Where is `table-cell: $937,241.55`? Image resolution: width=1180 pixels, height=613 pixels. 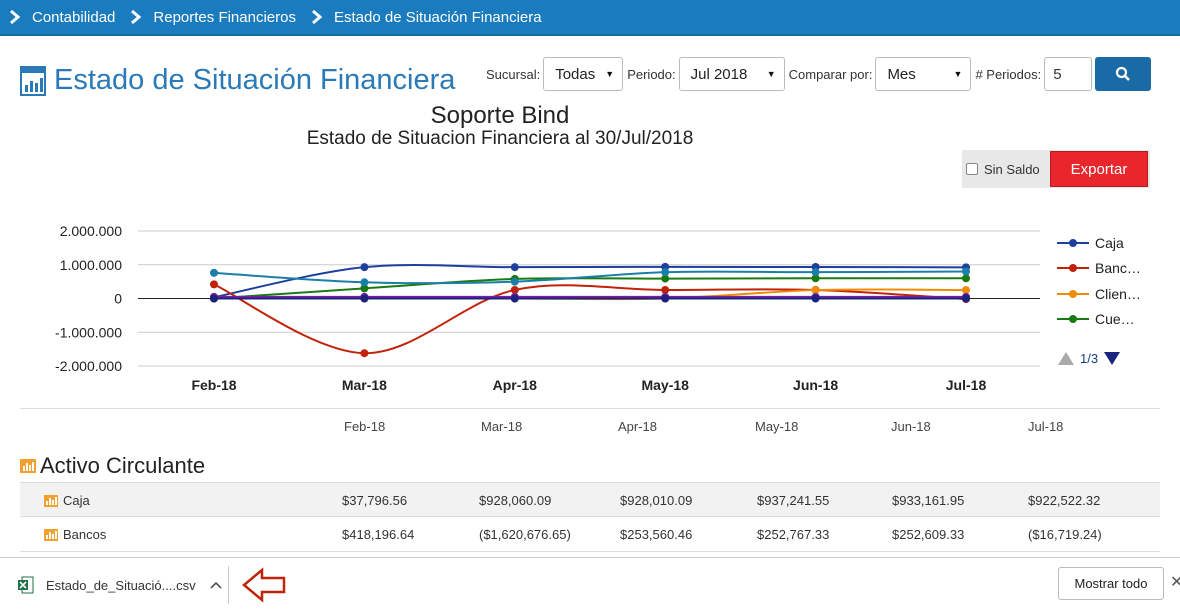
table-cell: $937,241.55 is located at coordinates (793, 500).